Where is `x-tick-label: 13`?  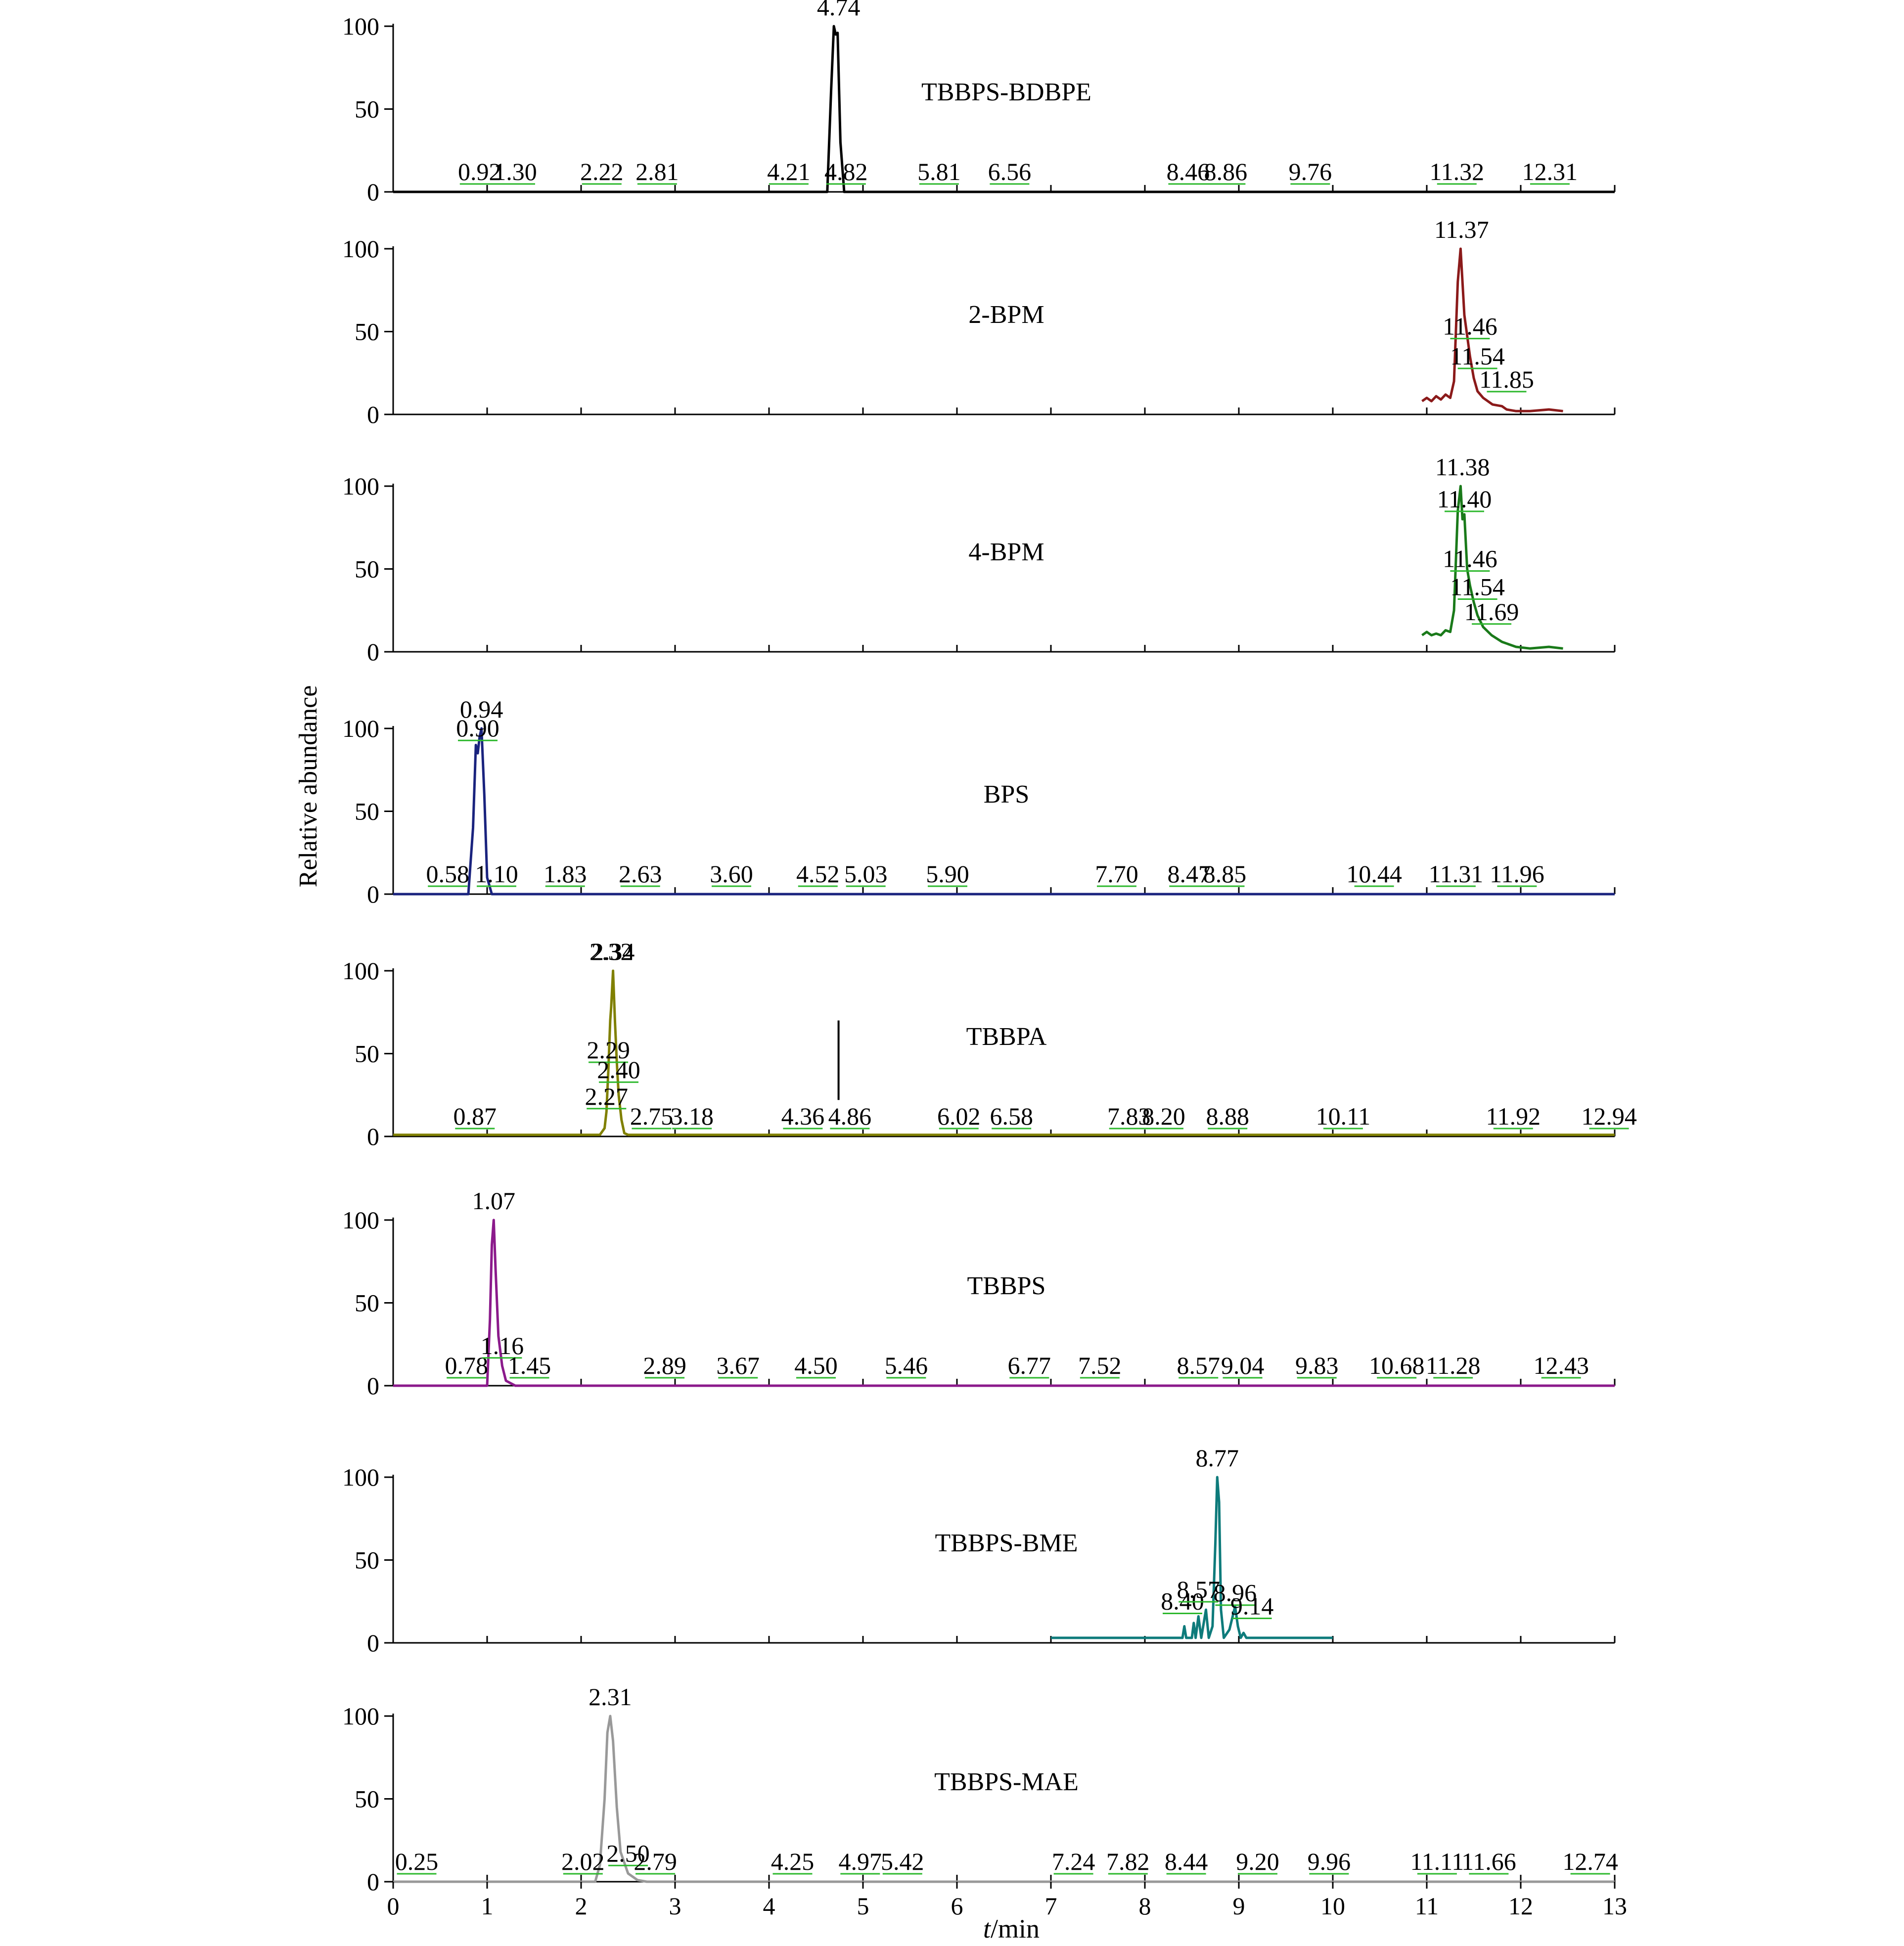
x-tick-label: 13 is located at coordinates (1614, 1906).